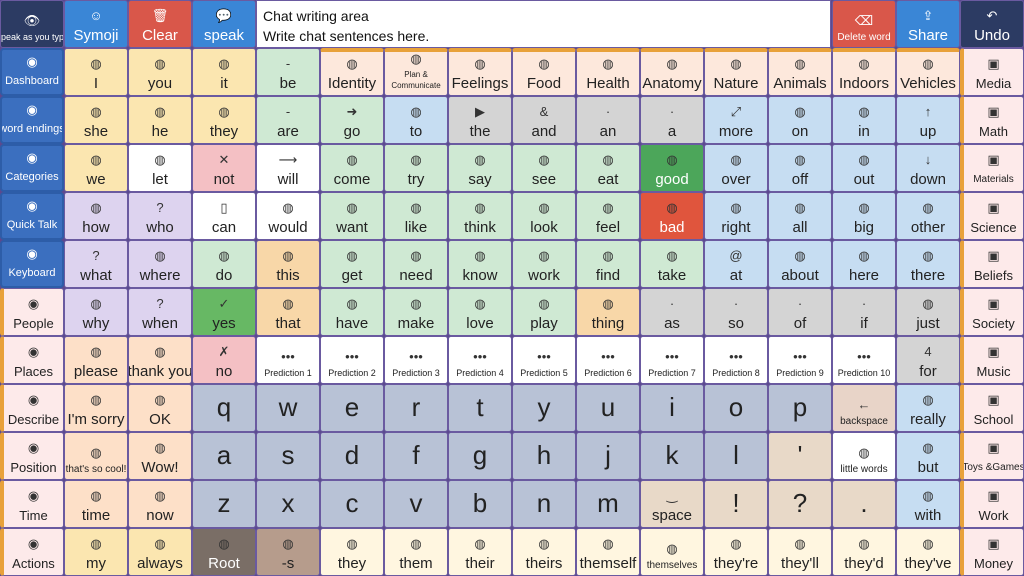 The image size is (1024, 576). I want to click on share-button: ⇪ Share, so click(928, 24).